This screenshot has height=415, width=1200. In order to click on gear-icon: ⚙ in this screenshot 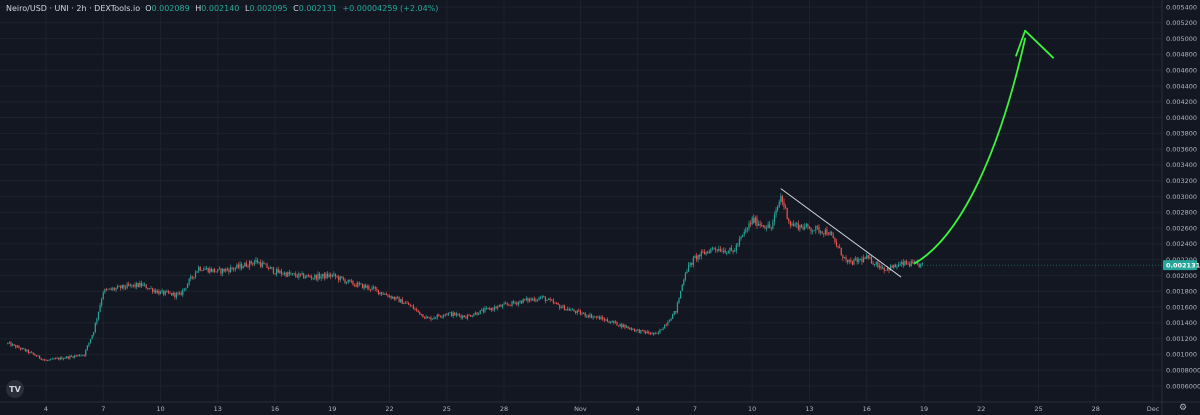, I will do `click(1183, 408)`.